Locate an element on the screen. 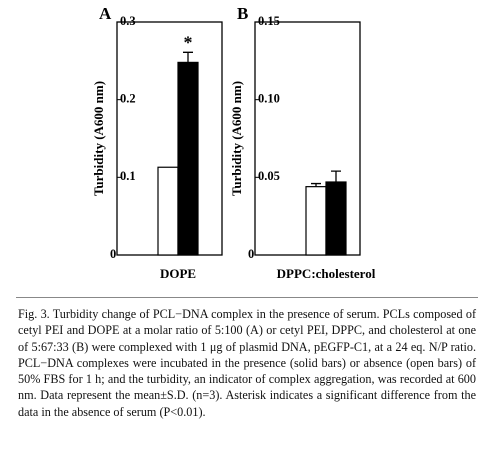  y-tick-label: 0.3 is located at coordinates (128, 21).